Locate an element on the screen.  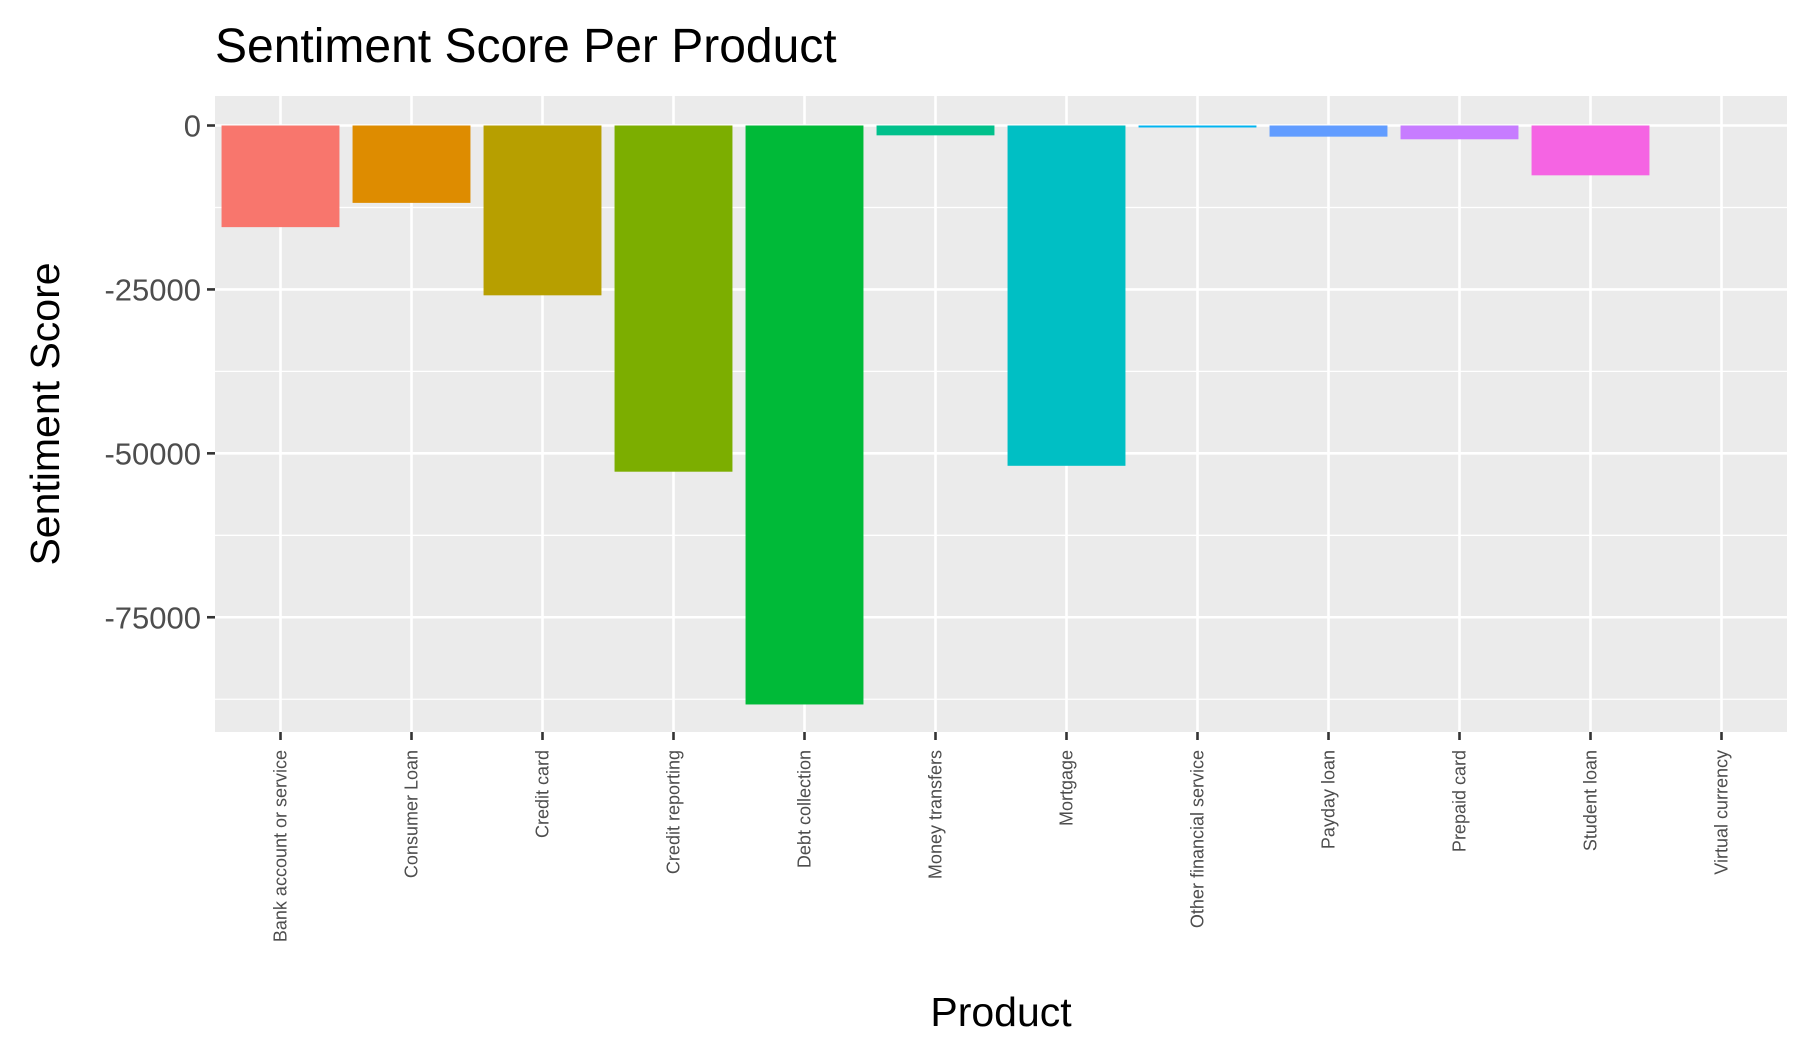
y-tick-label: -50000 is located at coordinates (152, 453).